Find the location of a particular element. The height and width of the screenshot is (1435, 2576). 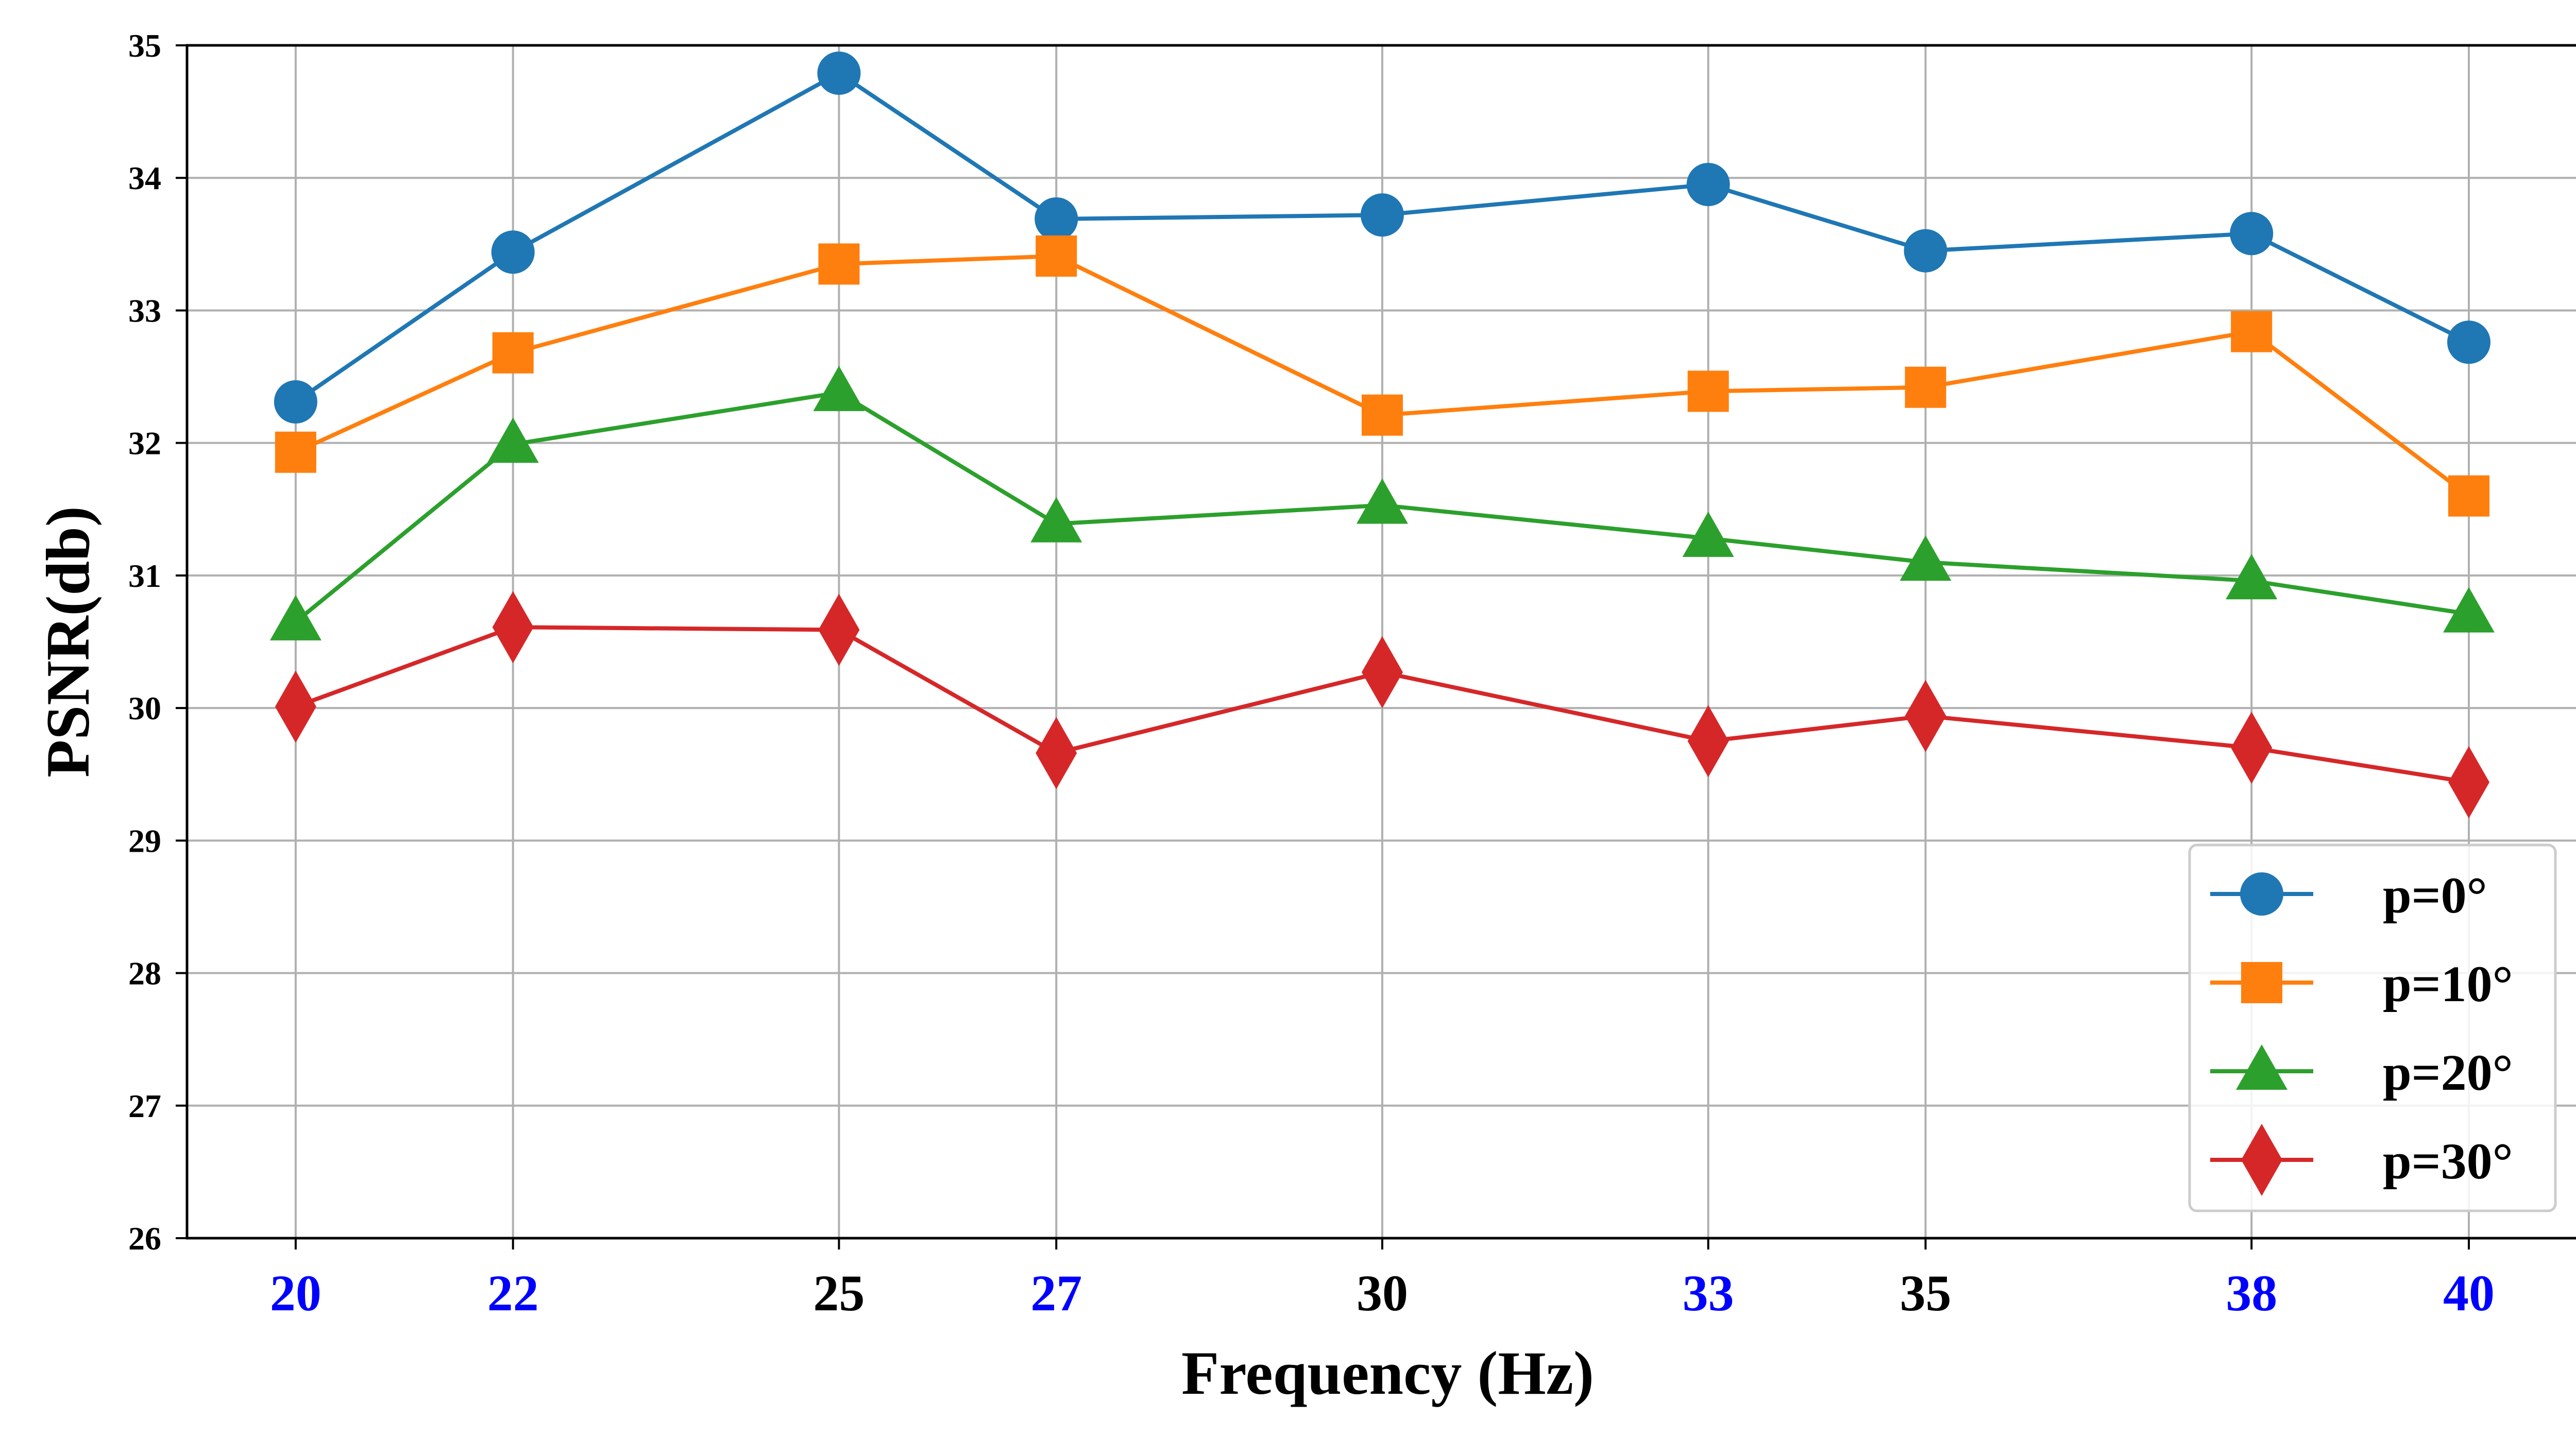

x-axis-label: Frequency (Hz) is located at coordinates (1387, 1373).